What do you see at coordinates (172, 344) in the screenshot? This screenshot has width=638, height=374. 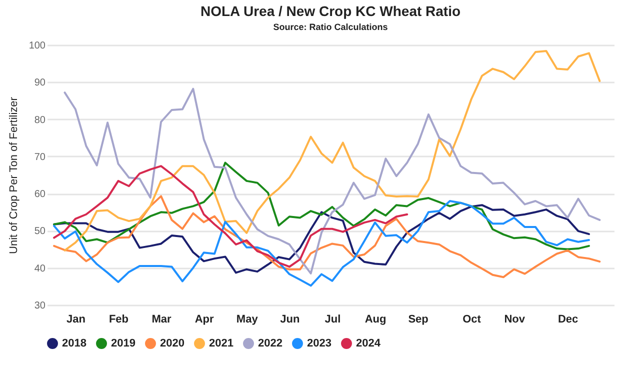 I see `legend-label: 2020` at bounding box center [172, 344].